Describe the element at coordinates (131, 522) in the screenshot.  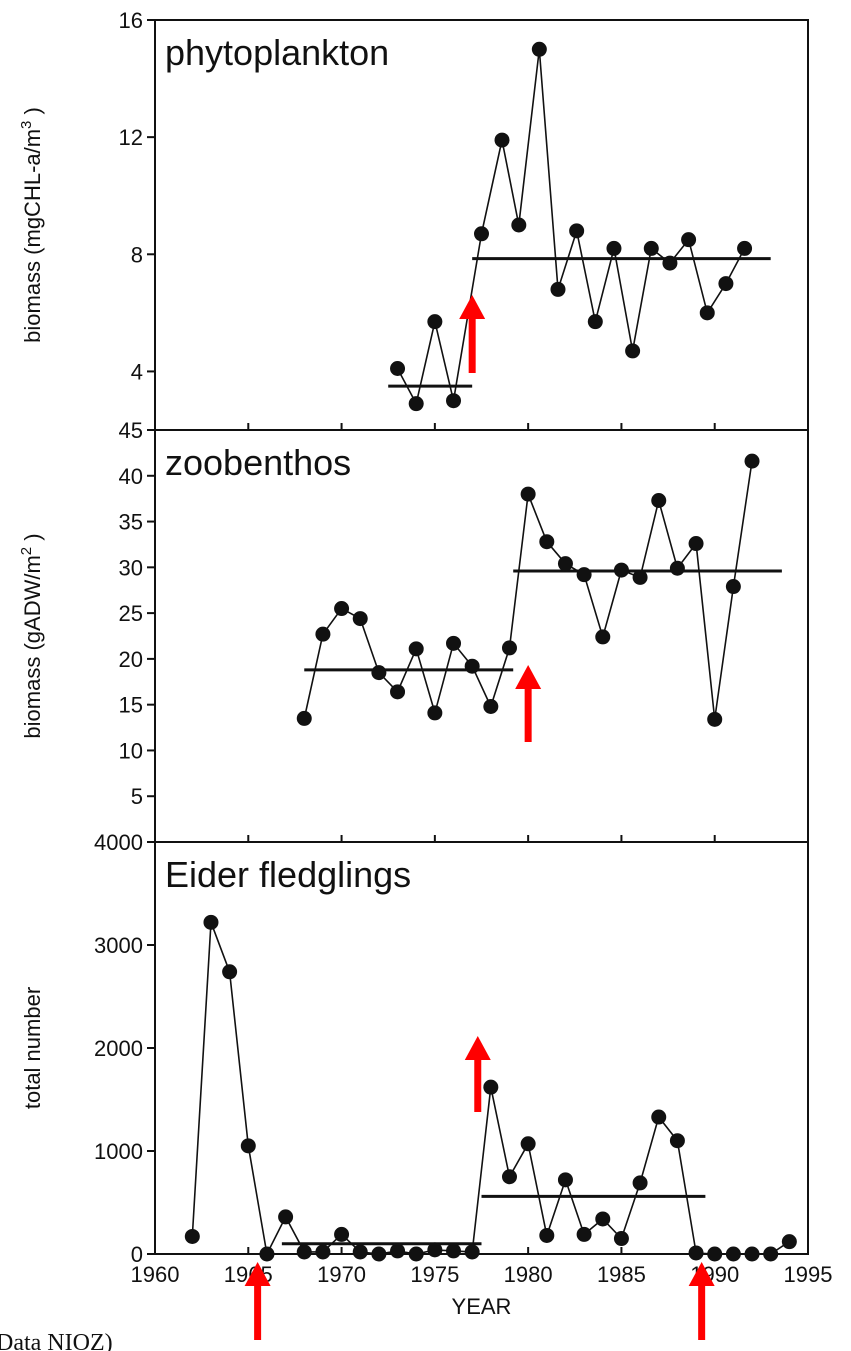
I see `zoobenthos-ytick-label: 35` at that location.